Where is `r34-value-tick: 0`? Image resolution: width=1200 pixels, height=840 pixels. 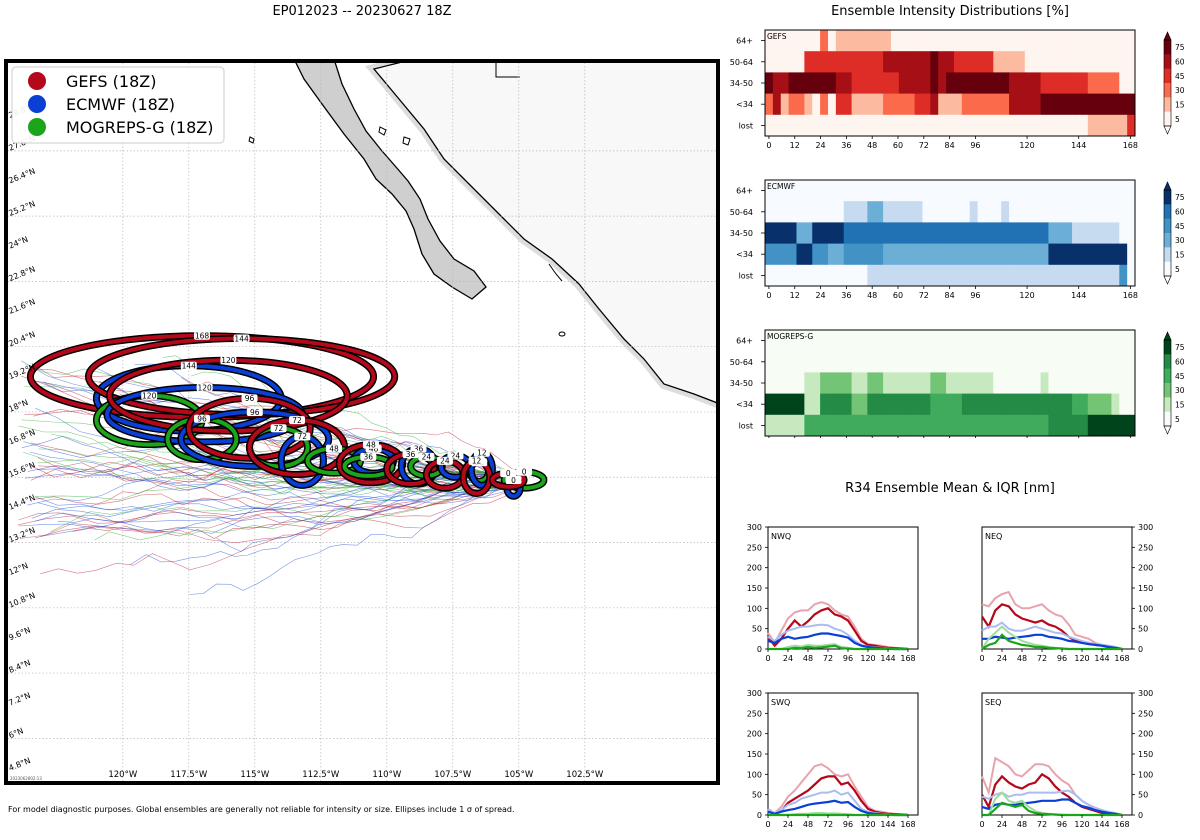
r34-value-tick: 0 is located at coordinates (1140, 649).